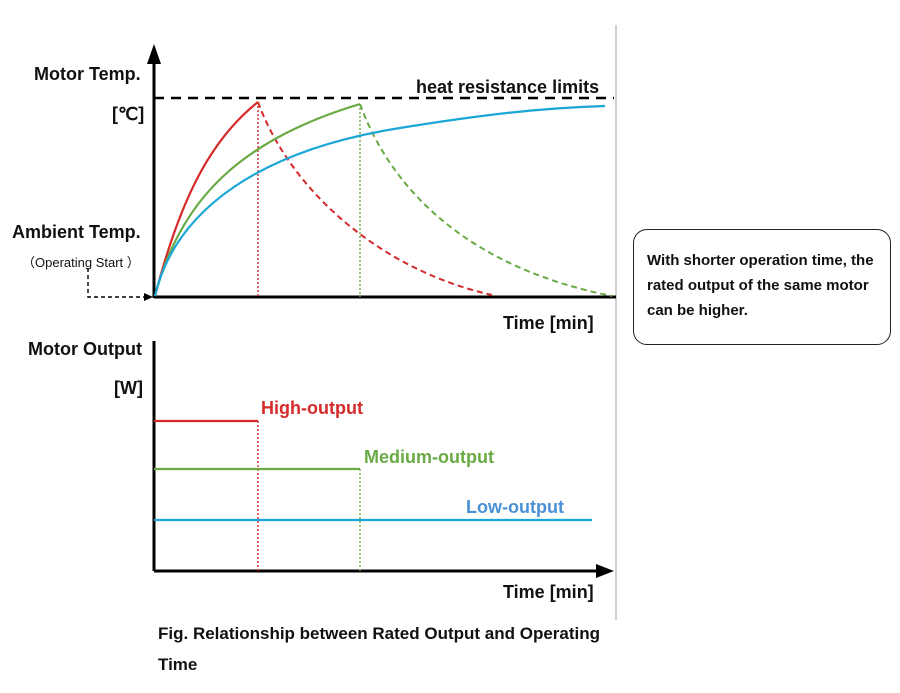 Image resolution: width=900 pixels, height=693 pixels. What do you see at coordinates (206, 199) in the screenshot?
I see `high-output-heating-curve` at bounding box center [206, 199].